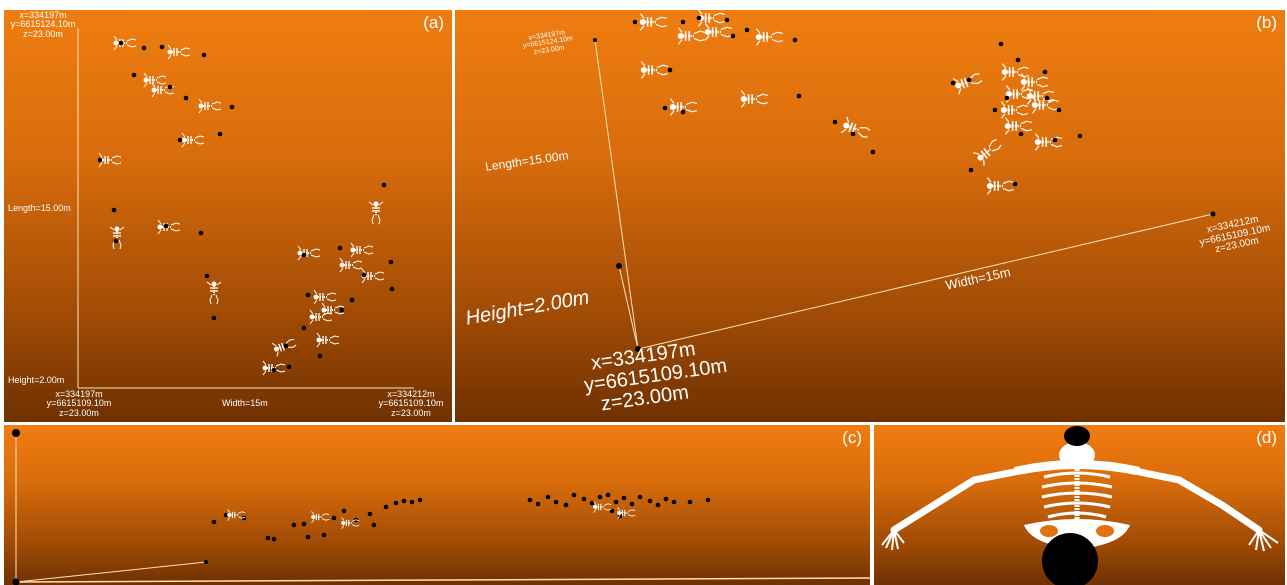 This screenshot has width=1287, height=585. I want to click on panel-d-label: (d), so click(1266, 437).